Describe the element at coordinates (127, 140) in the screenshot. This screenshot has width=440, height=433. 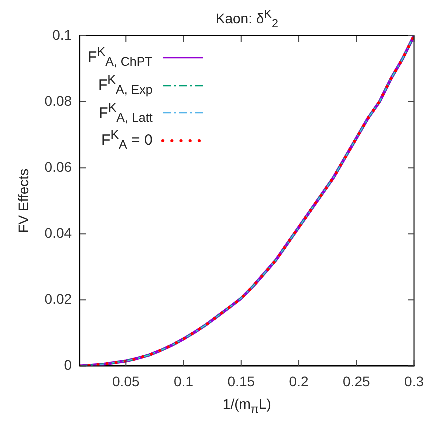
I see `legend-label: F$^{K}$$_{A}$ = 0` at that location.